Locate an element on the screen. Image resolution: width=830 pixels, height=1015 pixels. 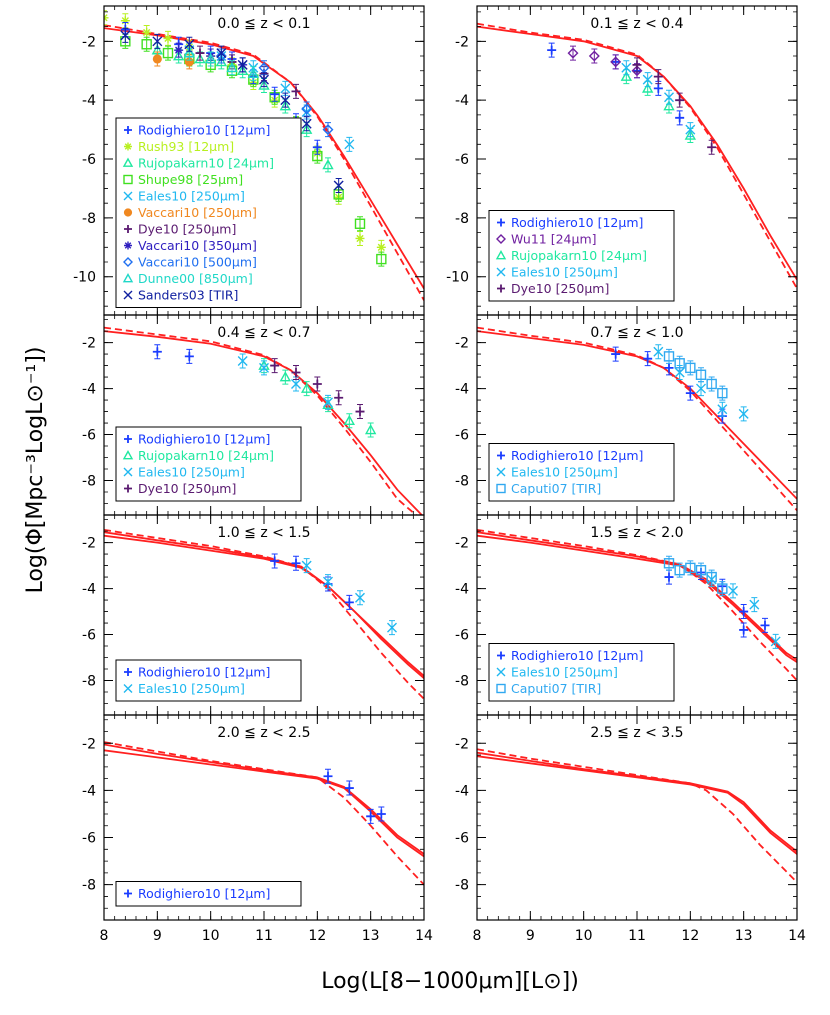
x-tick-label: 10 is located at coordinates (211, 936).